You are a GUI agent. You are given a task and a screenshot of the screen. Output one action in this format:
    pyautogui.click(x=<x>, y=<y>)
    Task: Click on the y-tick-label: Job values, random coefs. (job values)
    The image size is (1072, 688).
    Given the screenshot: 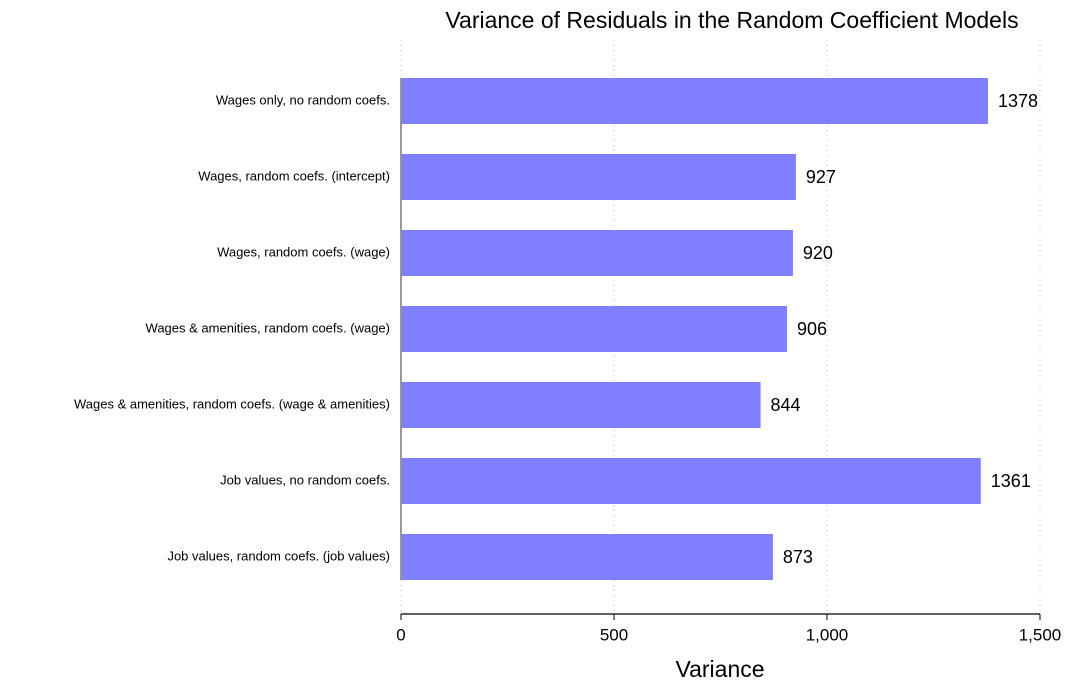 What is the action you would take?
    pyautogui.click(x=278, y=555)
    